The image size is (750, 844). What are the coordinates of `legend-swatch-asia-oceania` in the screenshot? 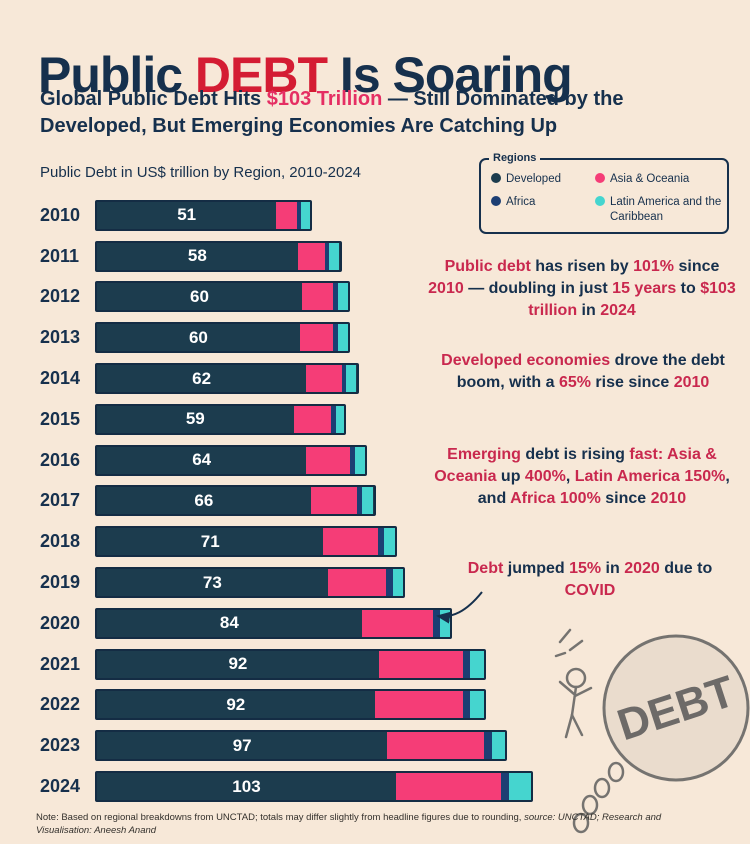 It's located at (600, 178).